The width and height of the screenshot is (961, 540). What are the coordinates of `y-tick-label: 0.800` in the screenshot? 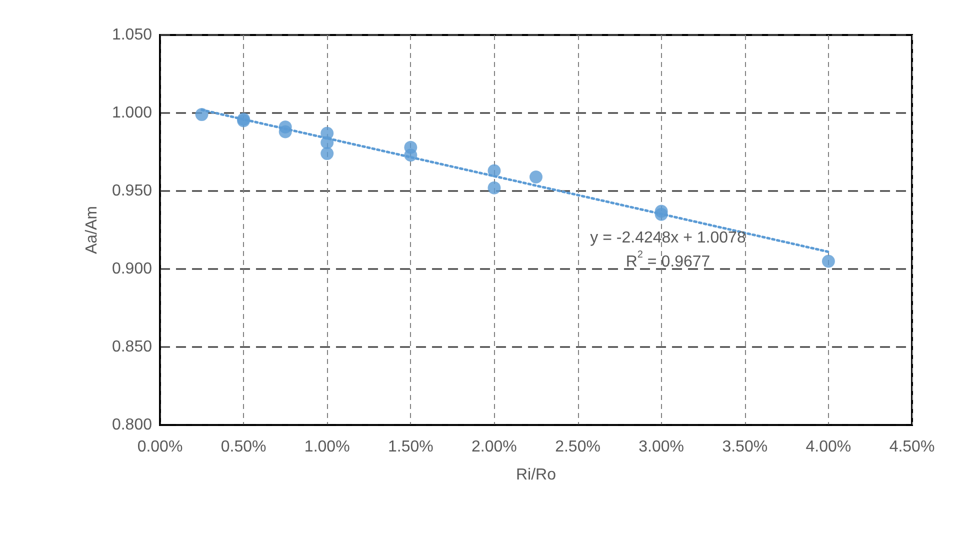 It's located at (132, 425).